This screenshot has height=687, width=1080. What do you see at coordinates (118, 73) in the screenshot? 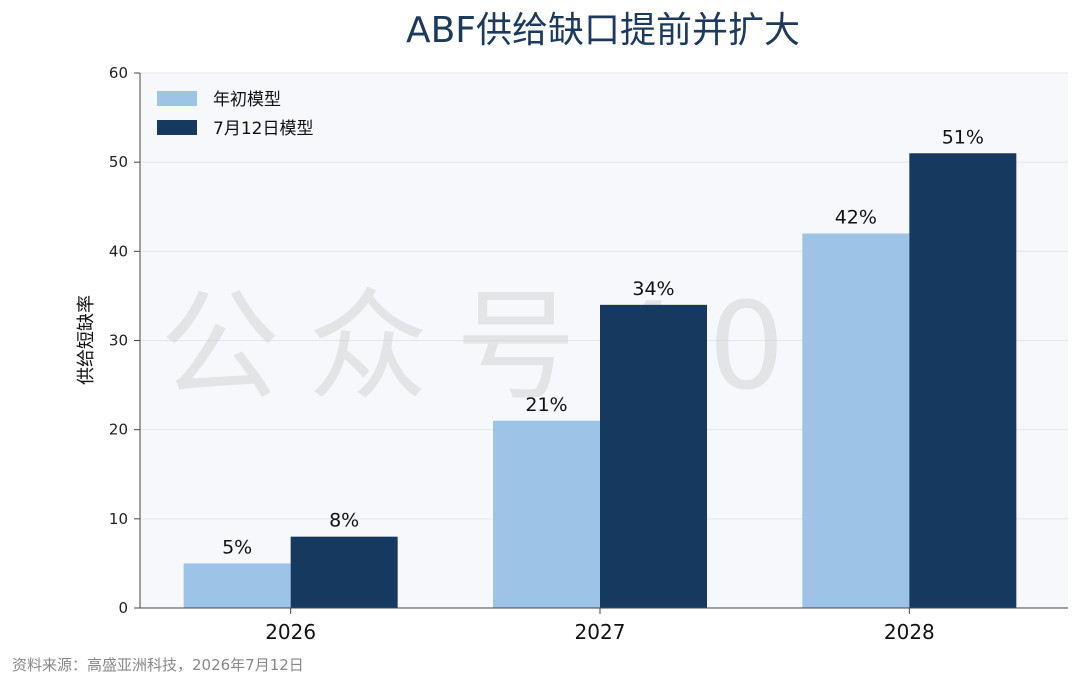
I see `y-tick-label: 60` at bounding box center [118, 73].